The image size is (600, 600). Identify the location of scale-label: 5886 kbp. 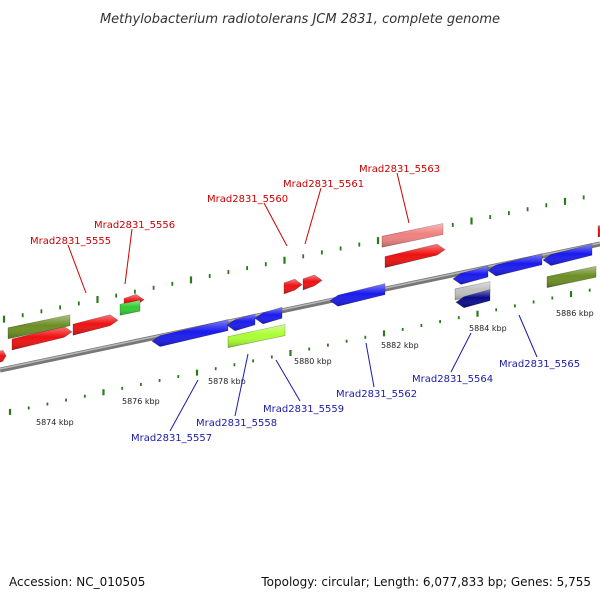
(575, 313).